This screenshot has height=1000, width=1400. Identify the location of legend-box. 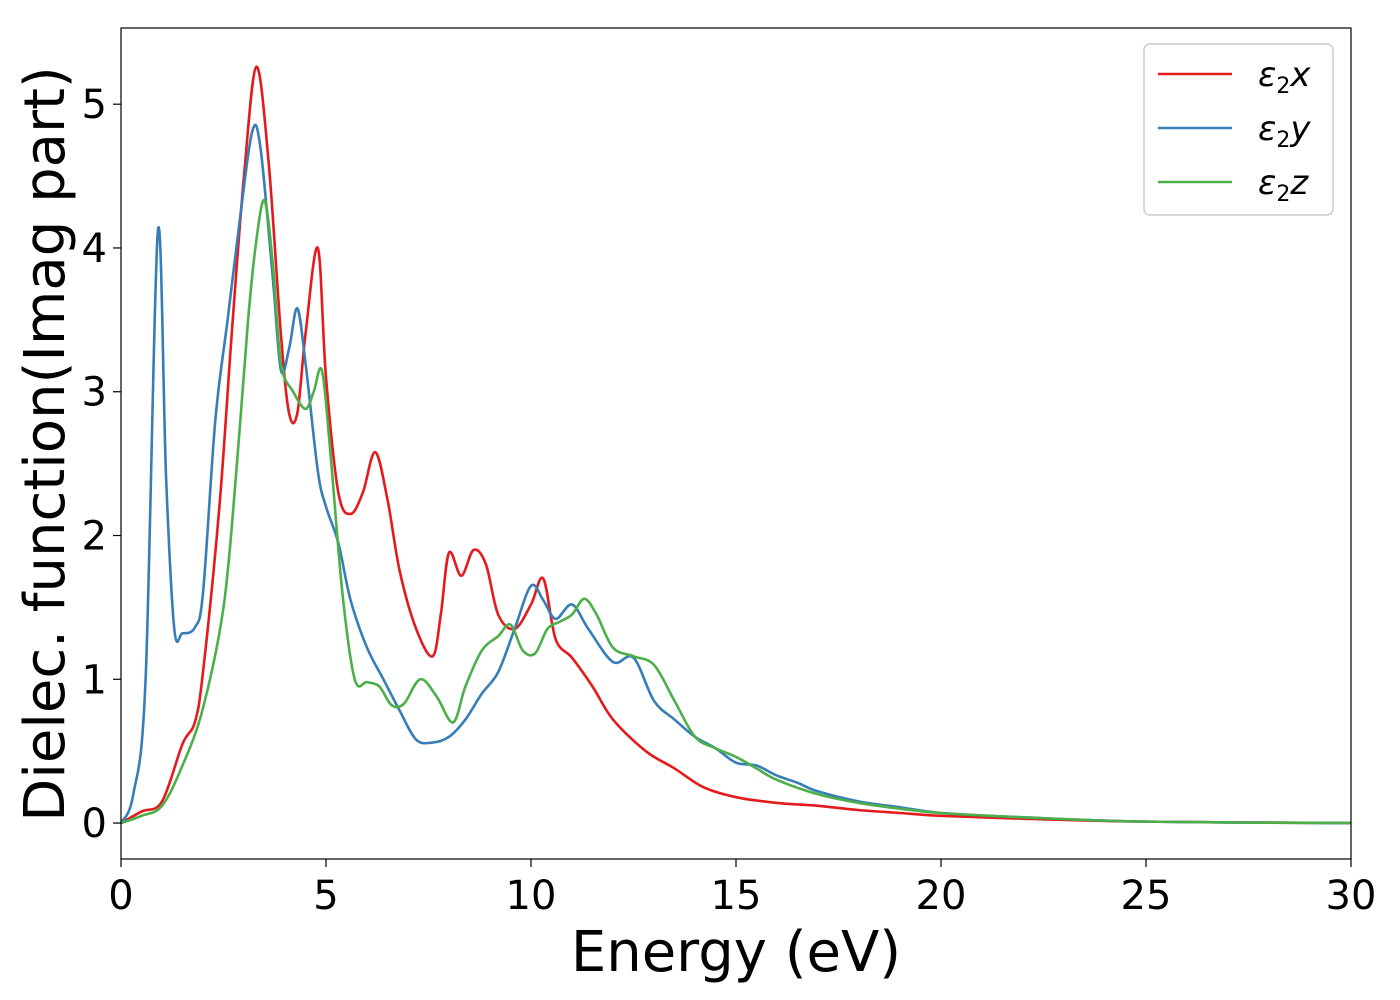
(1238, 129).